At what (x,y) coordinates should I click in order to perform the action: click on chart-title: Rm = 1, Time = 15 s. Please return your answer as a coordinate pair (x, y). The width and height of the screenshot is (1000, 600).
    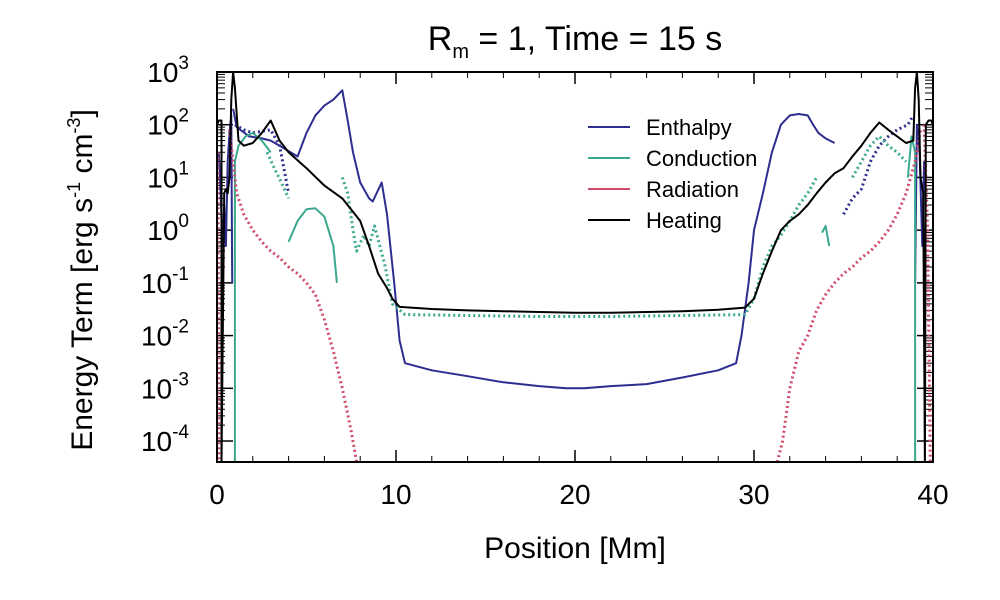
    Looking at the image, I should click on (575, 41).